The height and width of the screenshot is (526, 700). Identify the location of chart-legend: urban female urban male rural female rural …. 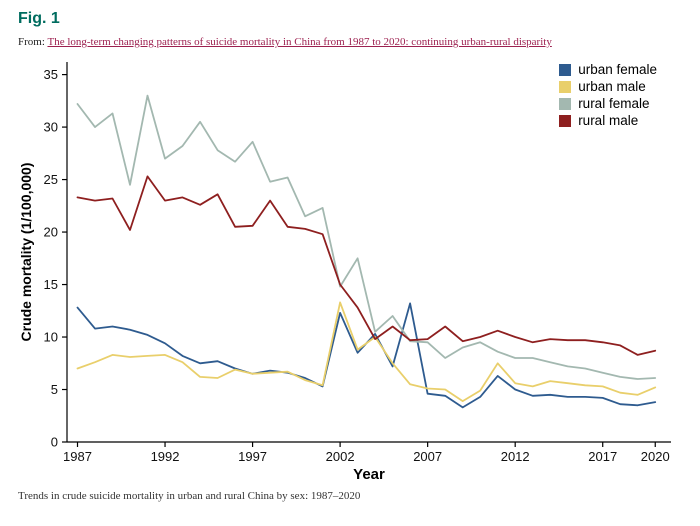
(608, 95).